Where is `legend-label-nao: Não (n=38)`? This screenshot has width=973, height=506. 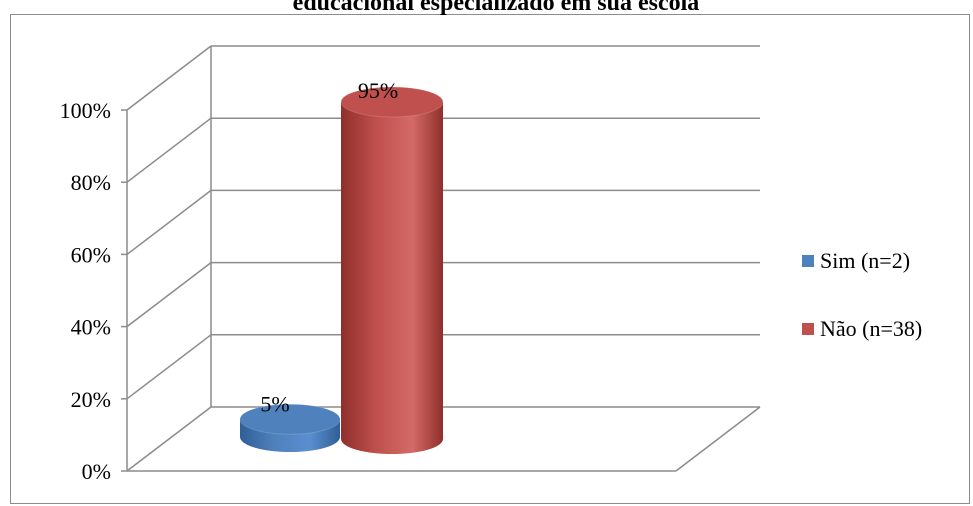 legend-label-nao: Não (n=38) is located at coordinates (871, 328).